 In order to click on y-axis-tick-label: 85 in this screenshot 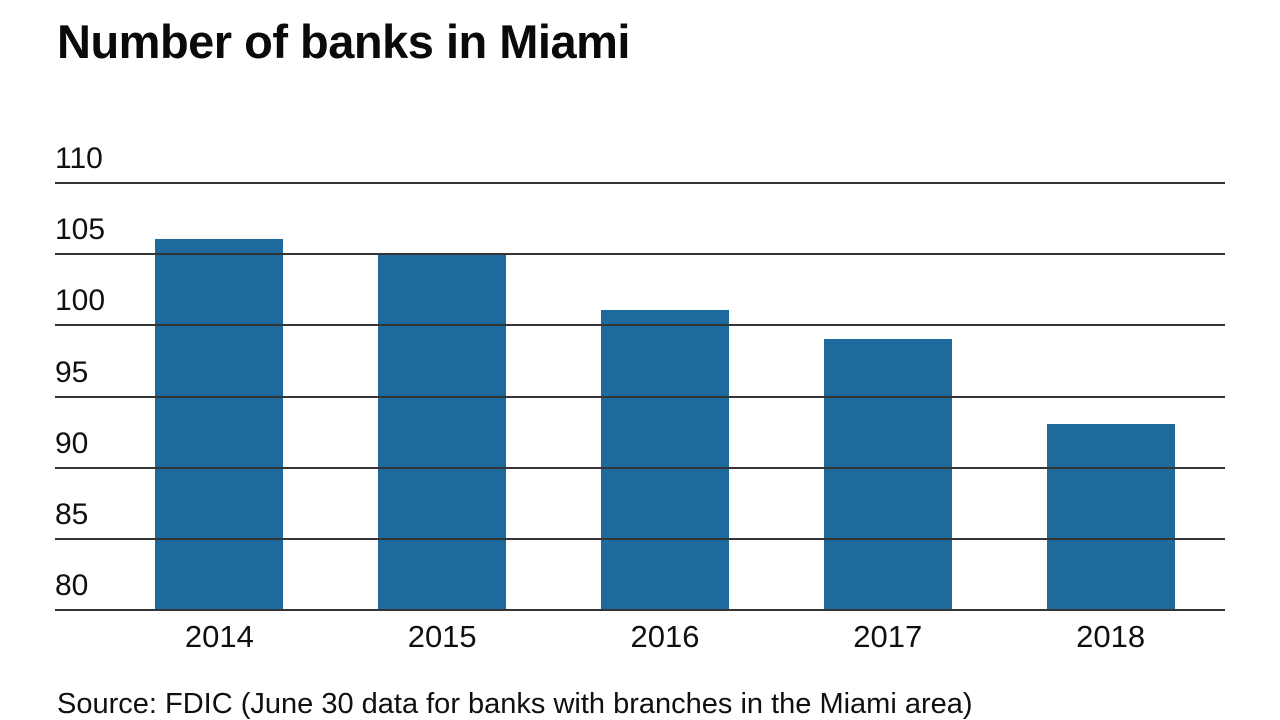, I will do `click(72, 514)`.